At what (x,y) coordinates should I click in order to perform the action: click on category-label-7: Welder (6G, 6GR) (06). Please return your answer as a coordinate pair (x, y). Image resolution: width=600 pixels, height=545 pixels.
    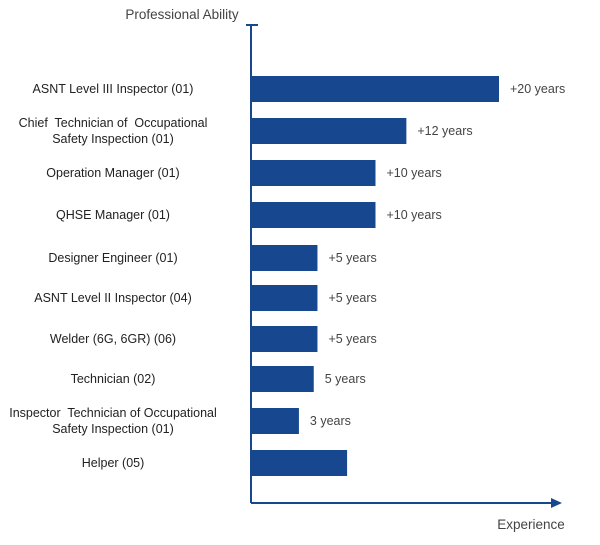
    Looking at the image, I should click on (113, 339).